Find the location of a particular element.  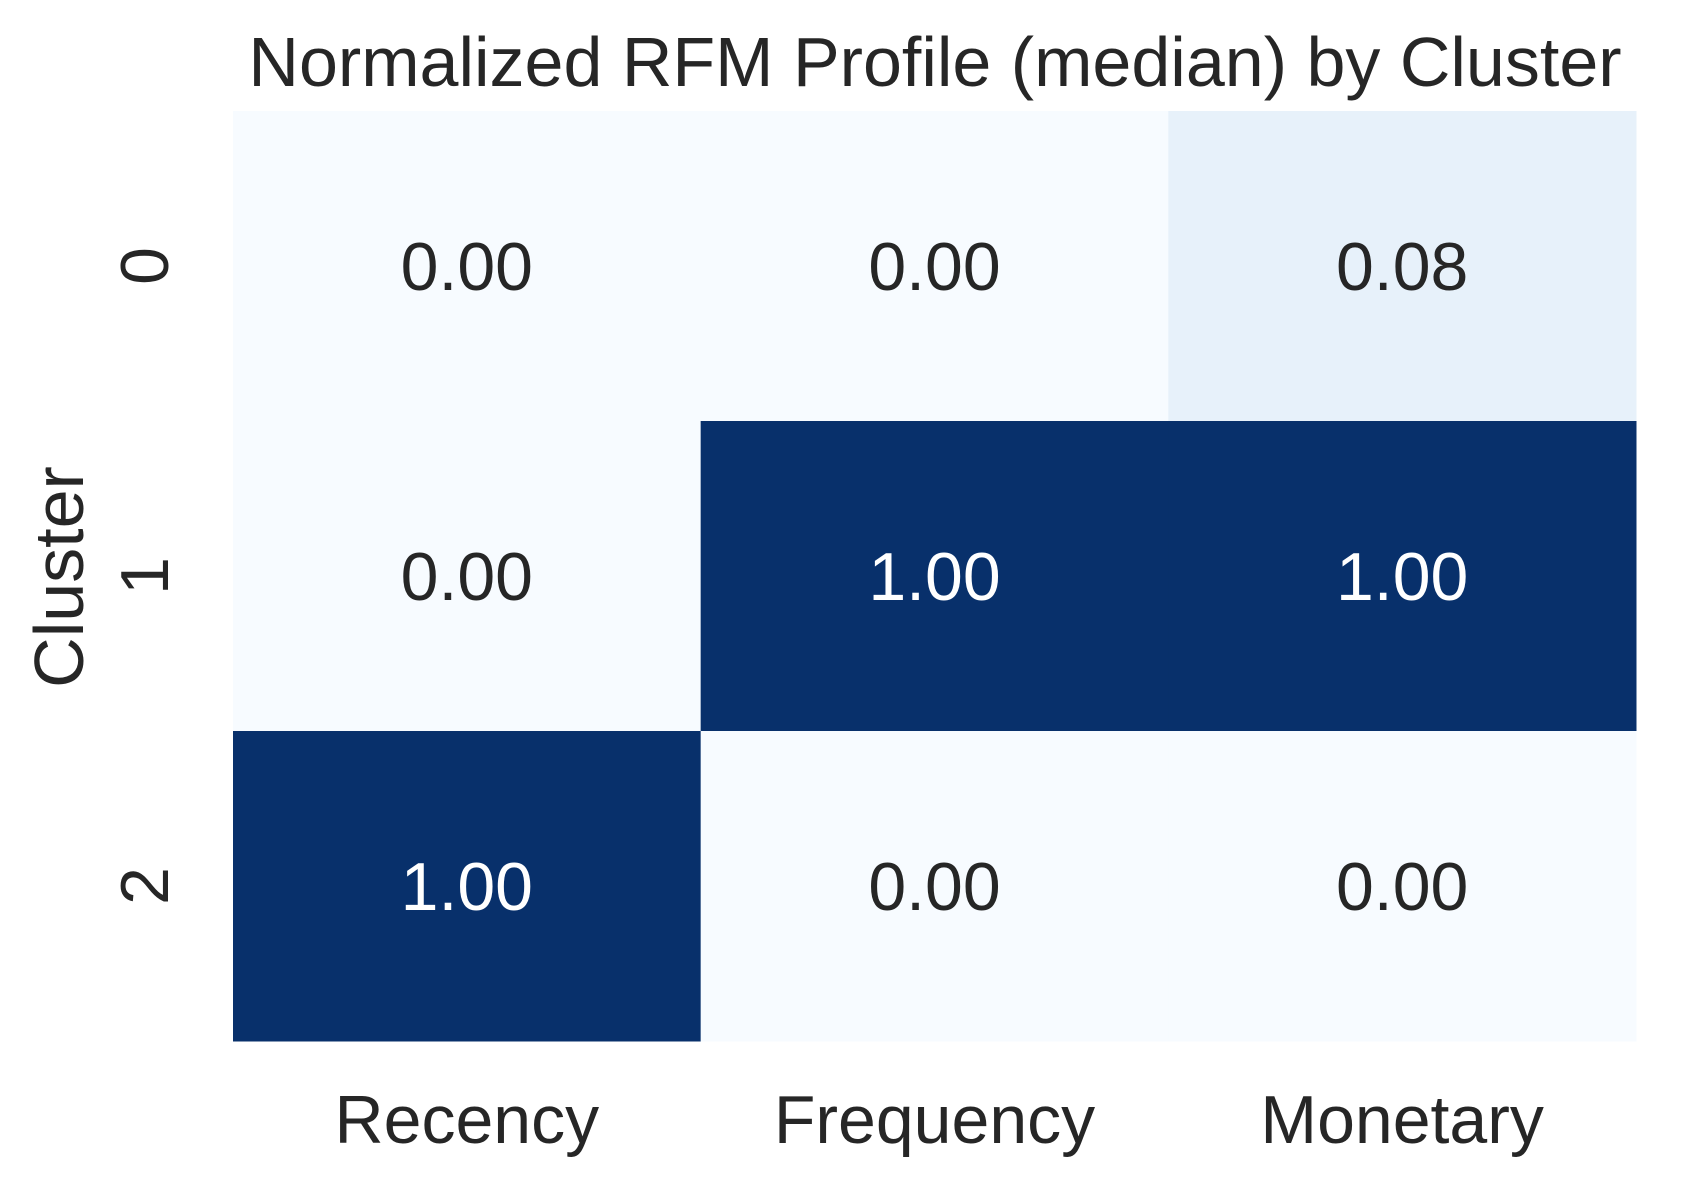

x-axis-tick-labels: Recency Frequency Monetary is located at coordinates (939, 1120).